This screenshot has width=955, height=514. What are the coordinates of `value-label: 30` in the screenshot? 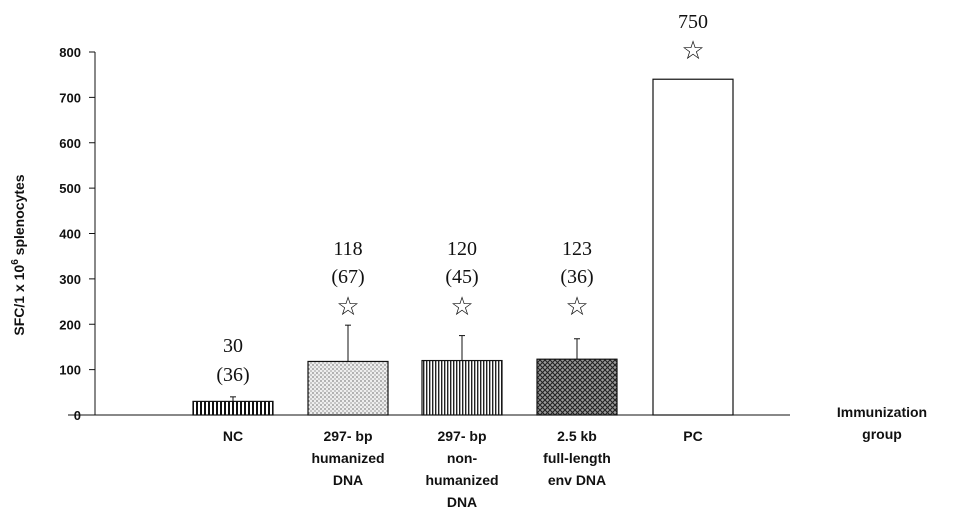 It's located at (233, 346).